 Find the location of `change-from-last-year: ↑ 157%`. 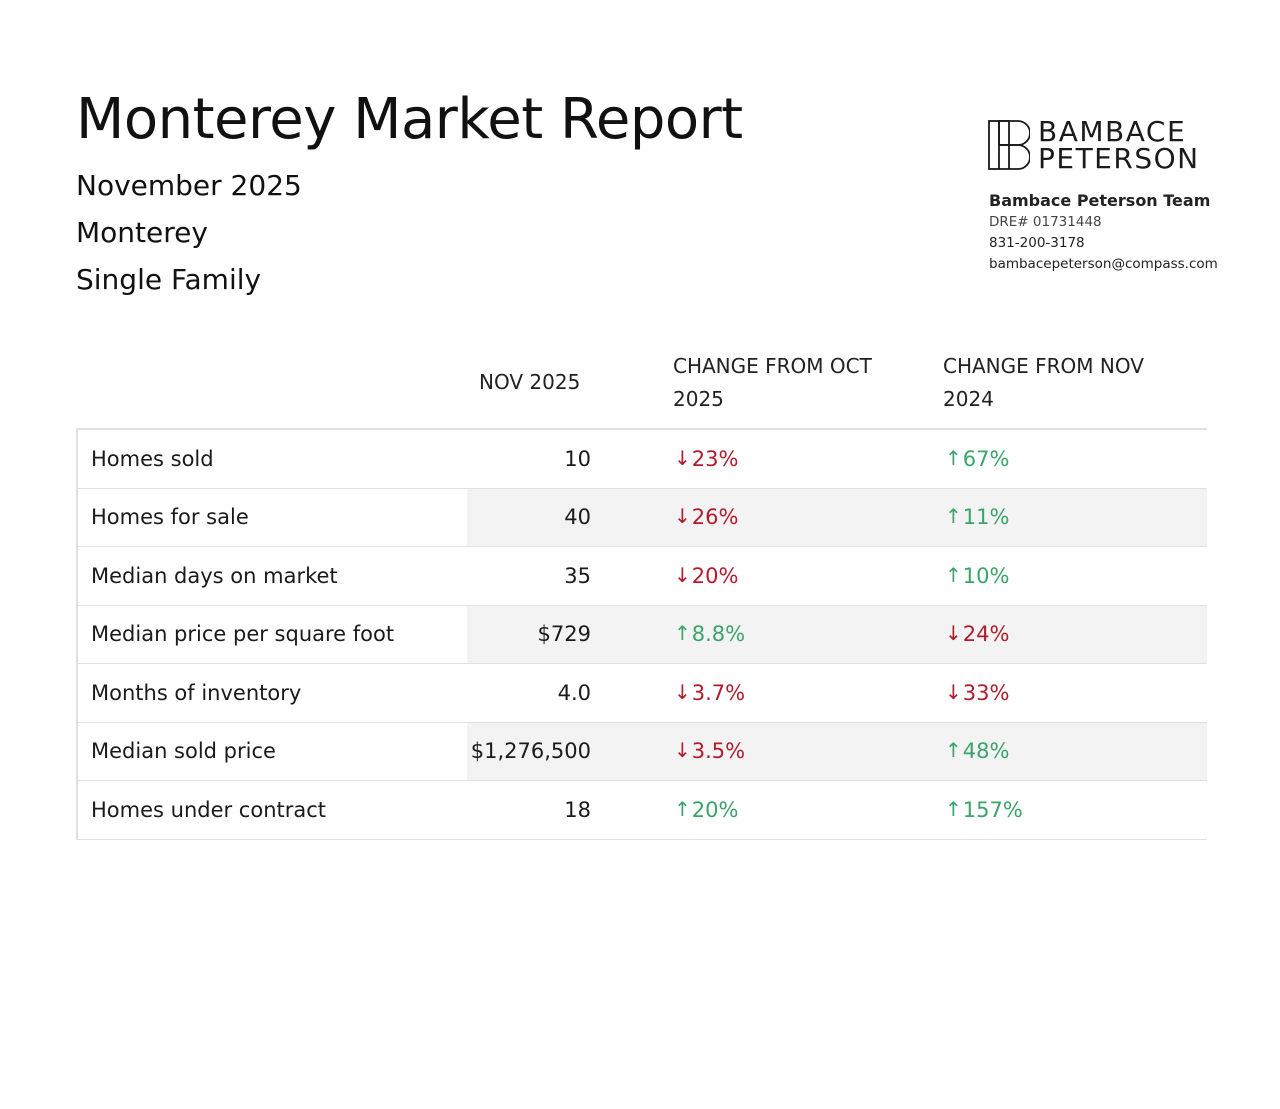

change-from-last-year: ↑ 157% is located at coordinates (984, 810).